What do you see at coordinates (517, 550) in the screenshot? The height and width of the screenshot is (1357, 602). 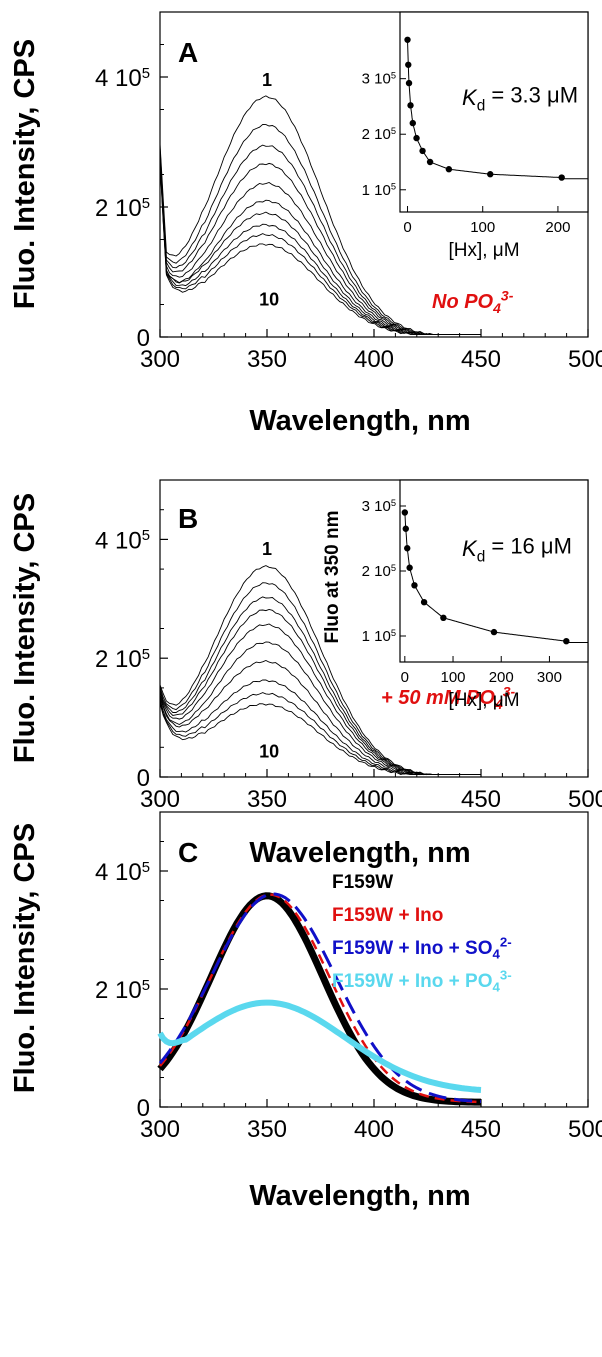 I see `kd-label: Kd = 16 μM` at bounding box center [517, 550].